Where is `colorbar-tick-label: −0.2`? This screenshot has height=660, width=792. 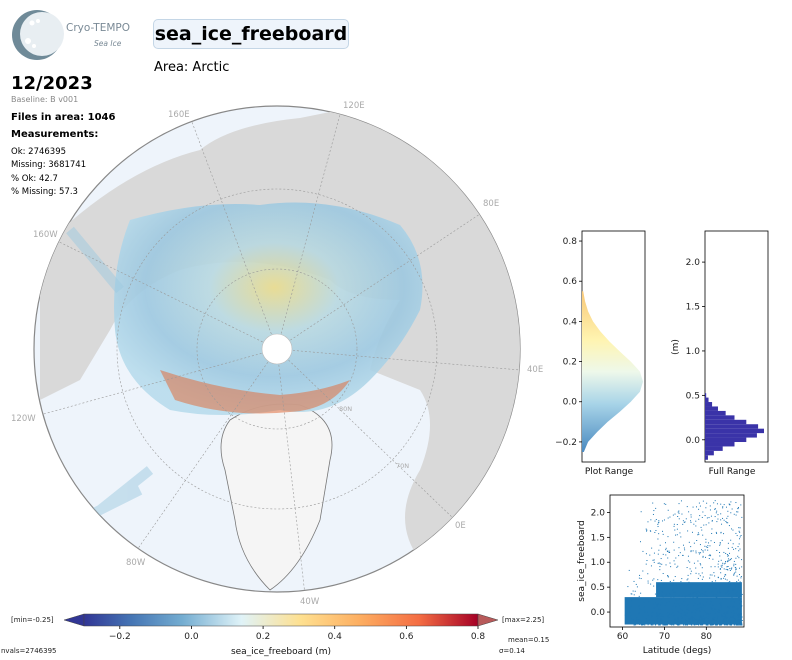
colorbar-tick-label: −0.2 is located at coordinates (120, 637).